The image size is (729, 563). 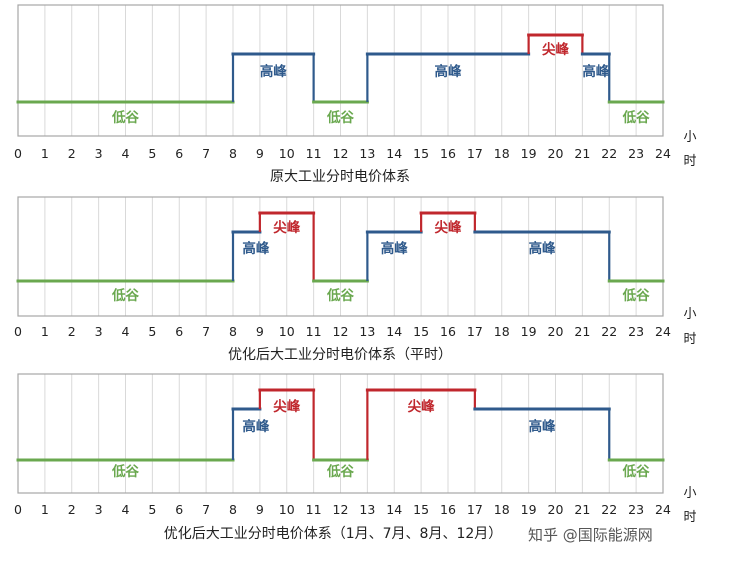 What do you see at coordinates (18, 153) in the screenshot?
I see `x-tick-label: 0` at bounding box center [18, 153].